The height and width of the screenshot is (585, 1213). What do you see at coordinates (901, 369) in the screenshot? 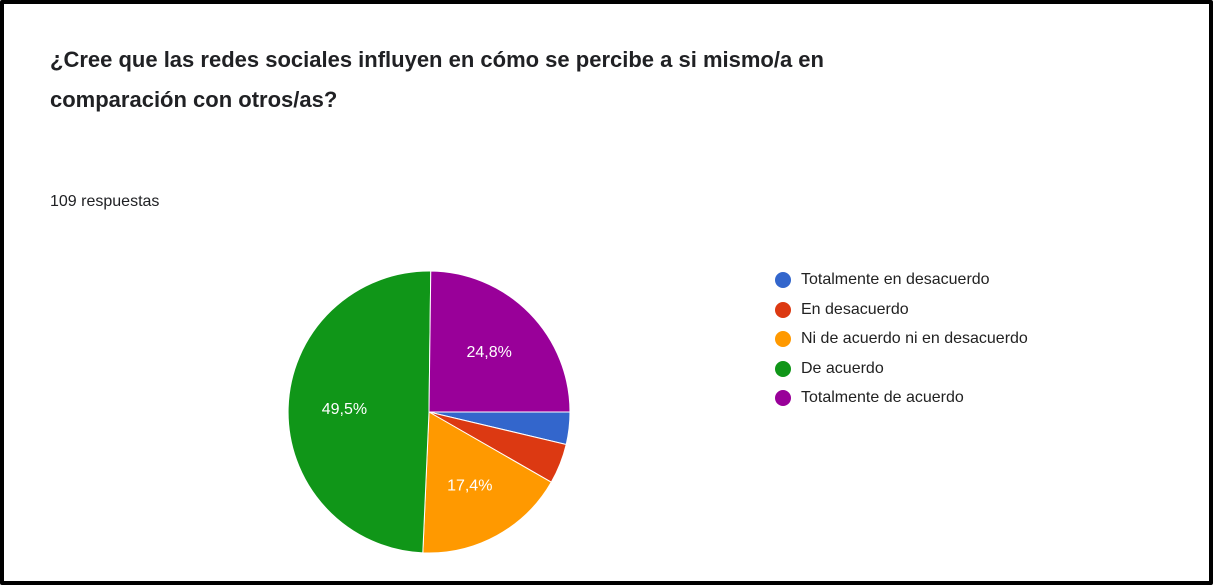
I see `legend-item-de-acuerdo: De acuerdo` at bounding box center [901, 369].